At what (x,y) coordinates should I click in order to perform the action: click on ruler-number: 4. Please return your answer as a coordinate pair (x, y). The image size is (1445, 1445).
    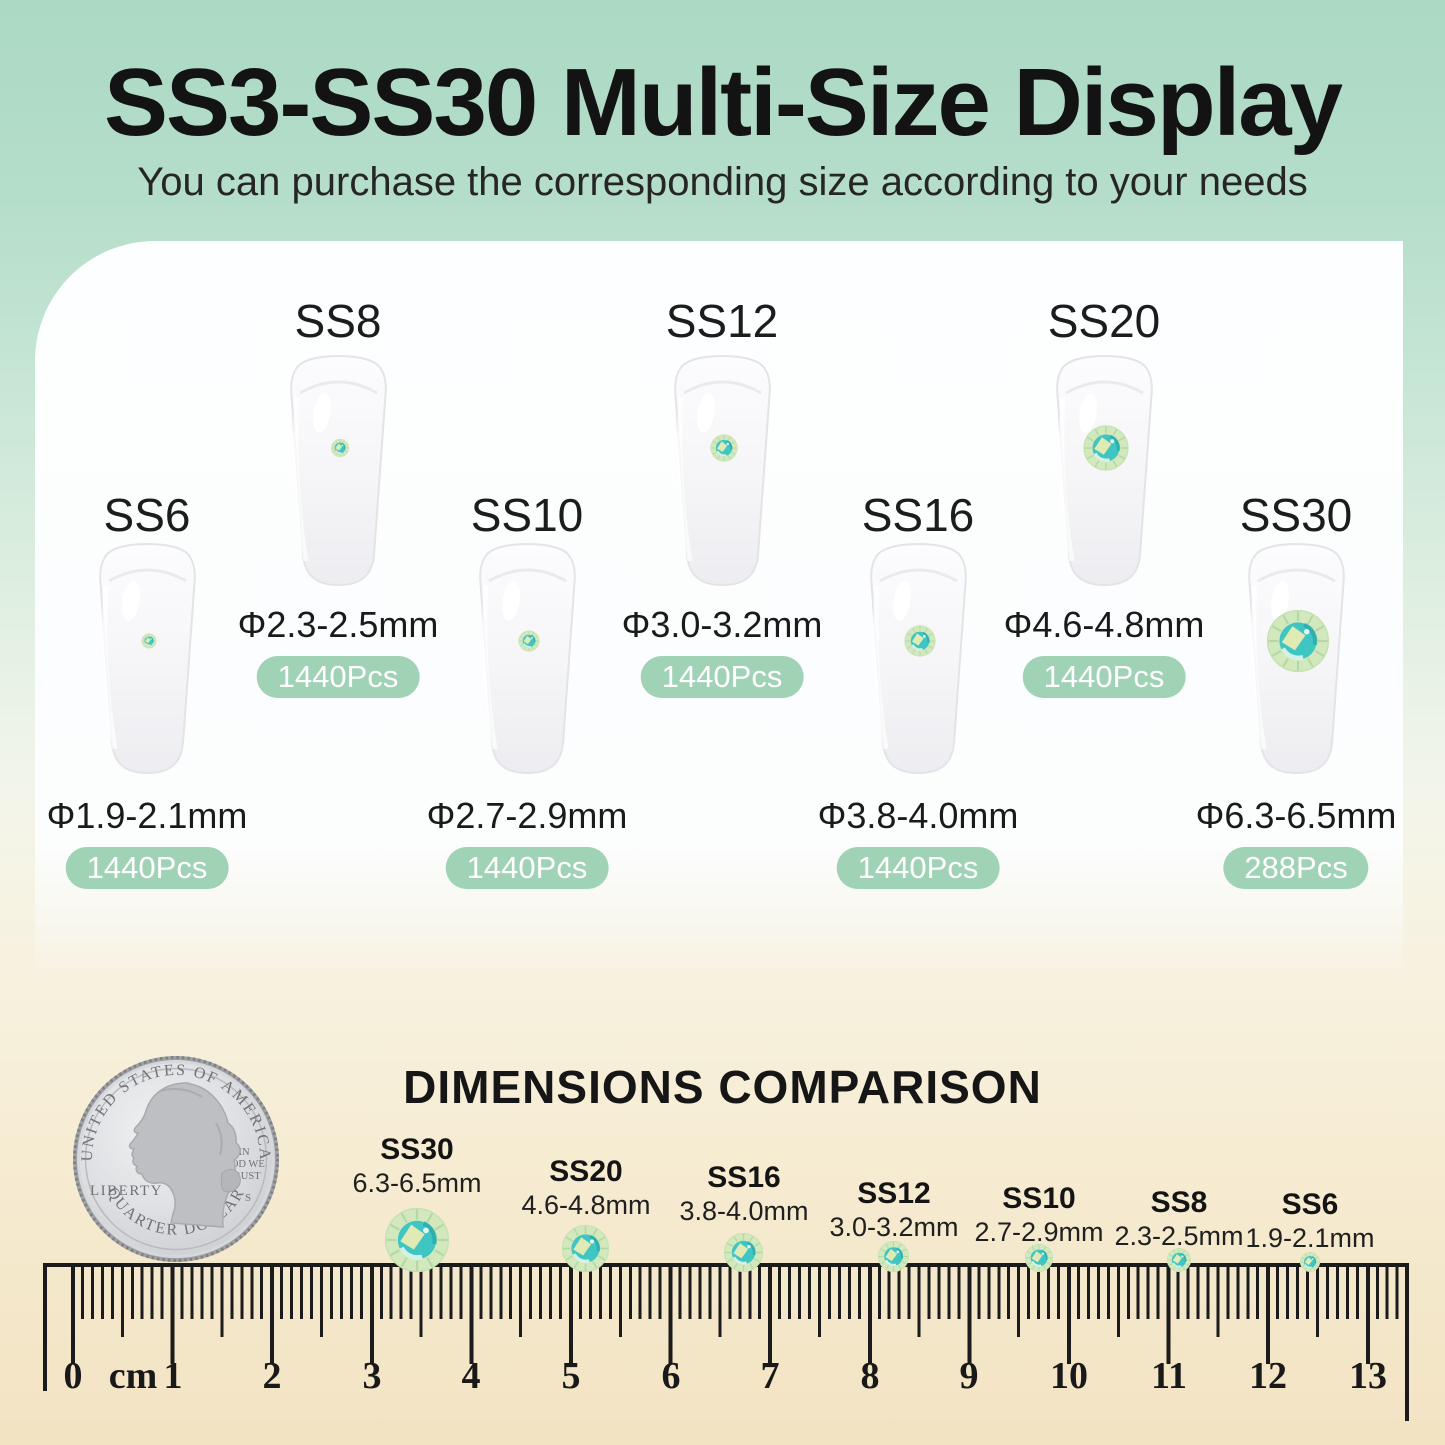
    Looking at the image, I should click on (471, 1376).